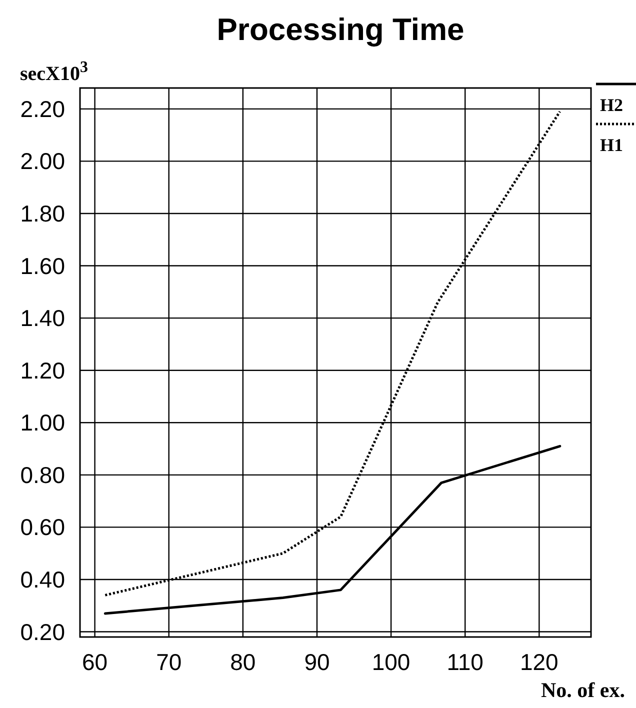 Image resolution: width=636 pixels, height=708 pixels. What do you see at coordinates (169, 662) in the screenshot?
I see `x-tick-label: 70` at bounding box center [169, 662].